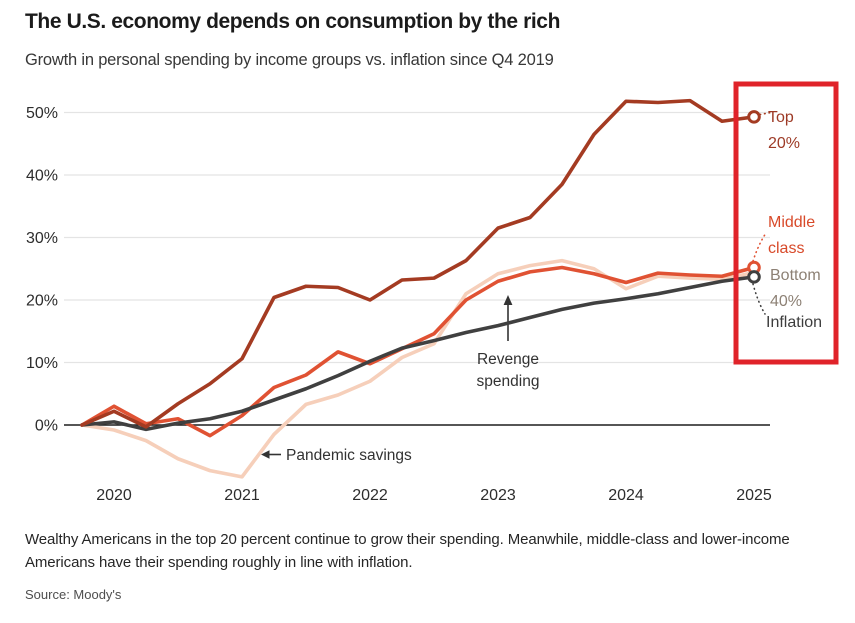  Describe the element at coordinates (42, 176) in the screenshot. I see `y-tick-label: 40%` at that location.